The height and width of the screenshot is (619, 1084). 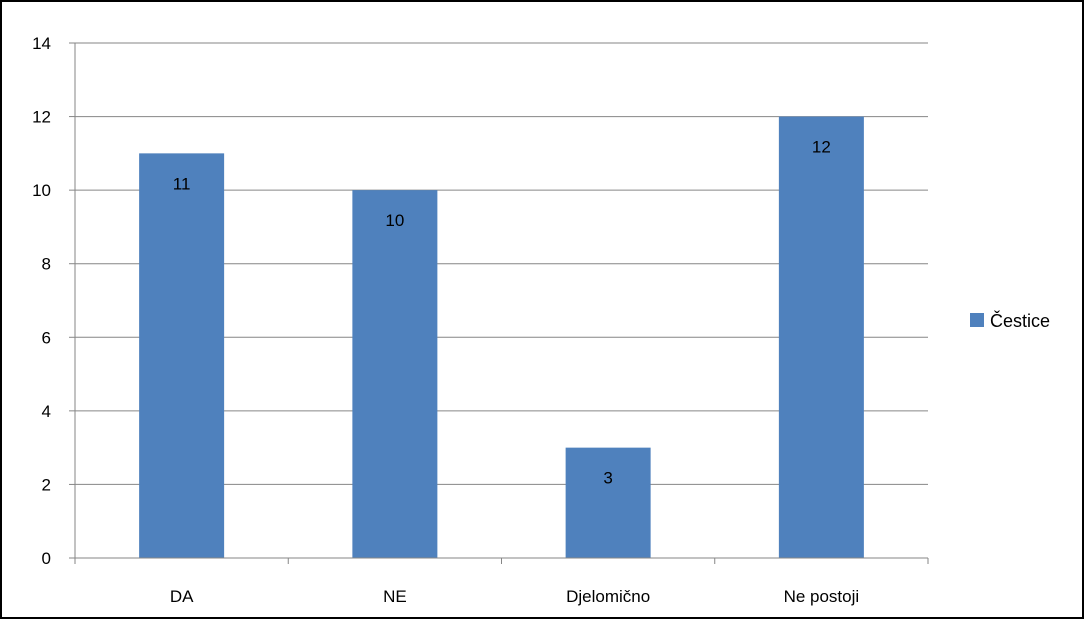 What do you see at coordinates (41, 190) in the screenshot?
I see `y-tick-label: 10` at bounding box center [41, 190].